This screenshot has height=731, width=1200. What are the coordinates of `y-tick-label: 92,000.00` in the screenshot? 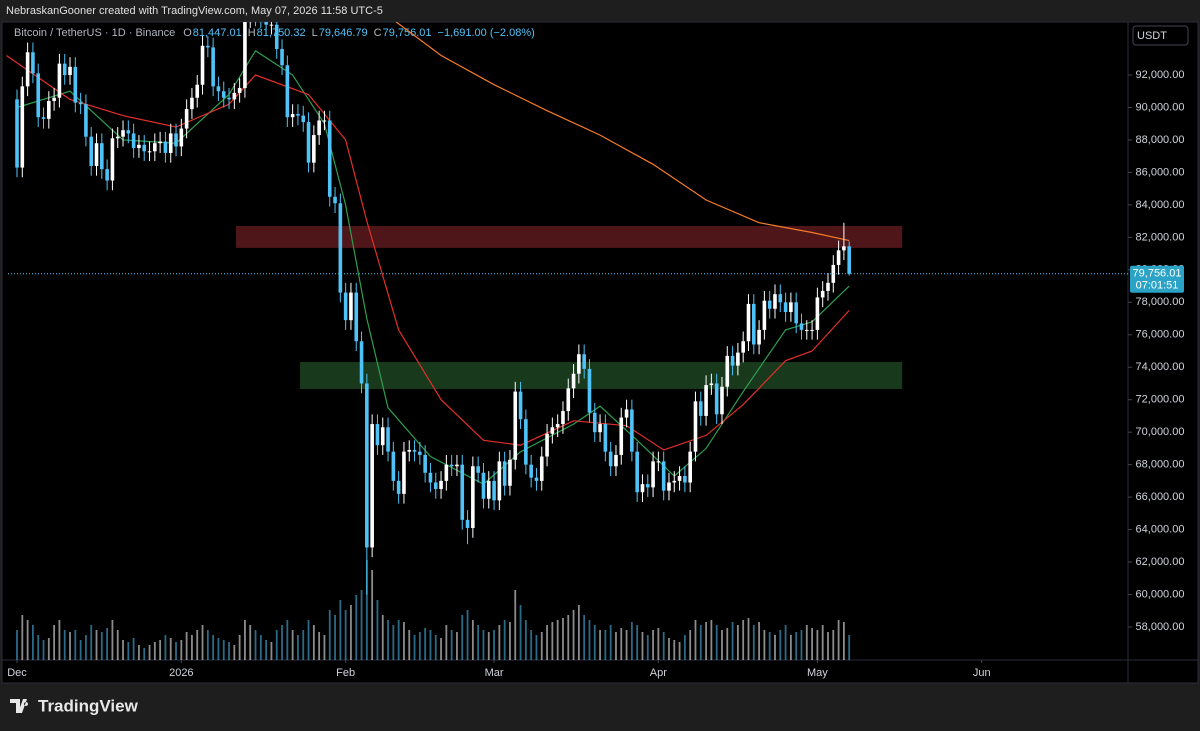 It's located at (1160, 75).